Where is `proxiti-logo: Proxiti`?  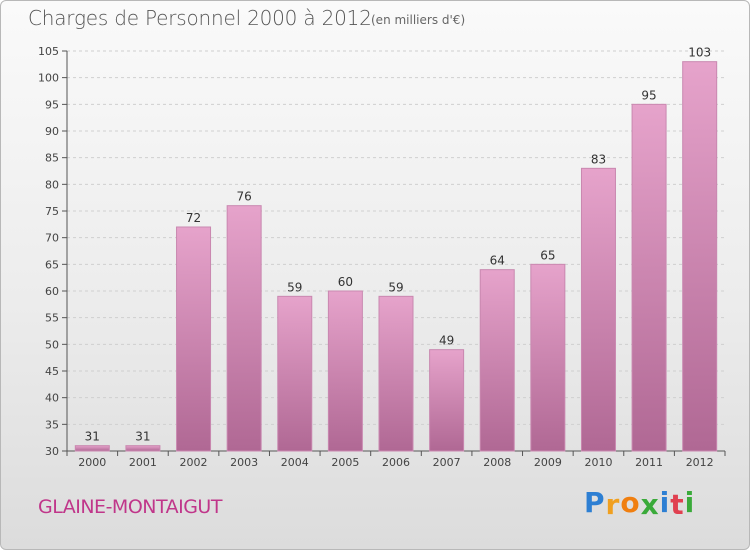 proxiti-logo: Proxiti is located at coordinates (640, 503).